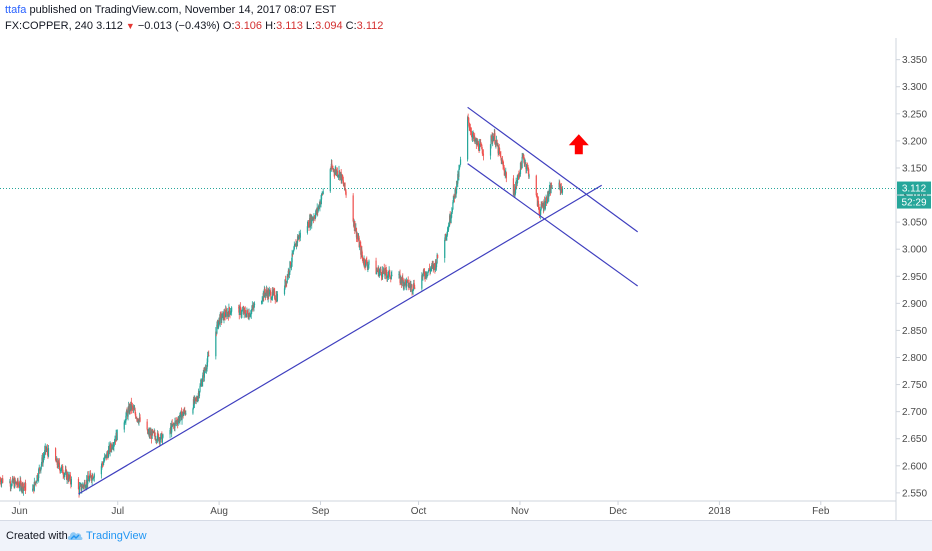  Describe the element at coordinates (553, 225) in the screenshot. I see `trendline-channel-lower` at that location.